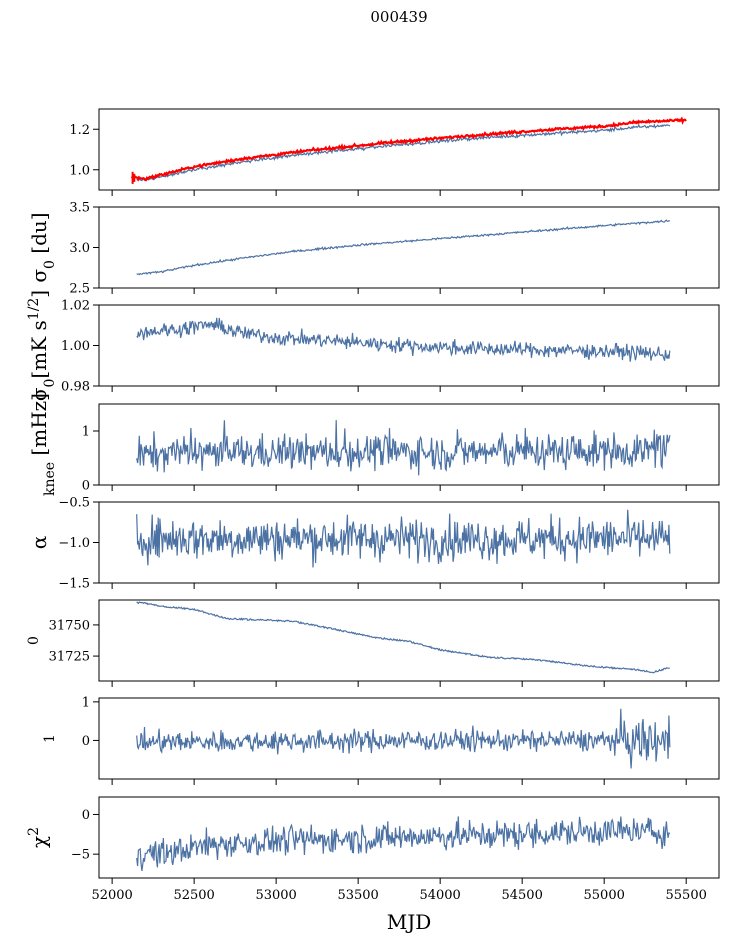 Image resolution: width=729 pixels, height=944 pixels. Describe the element at coordinates (521, 895) in the screenshot. I see `x-tick-label: 54500` at that location.